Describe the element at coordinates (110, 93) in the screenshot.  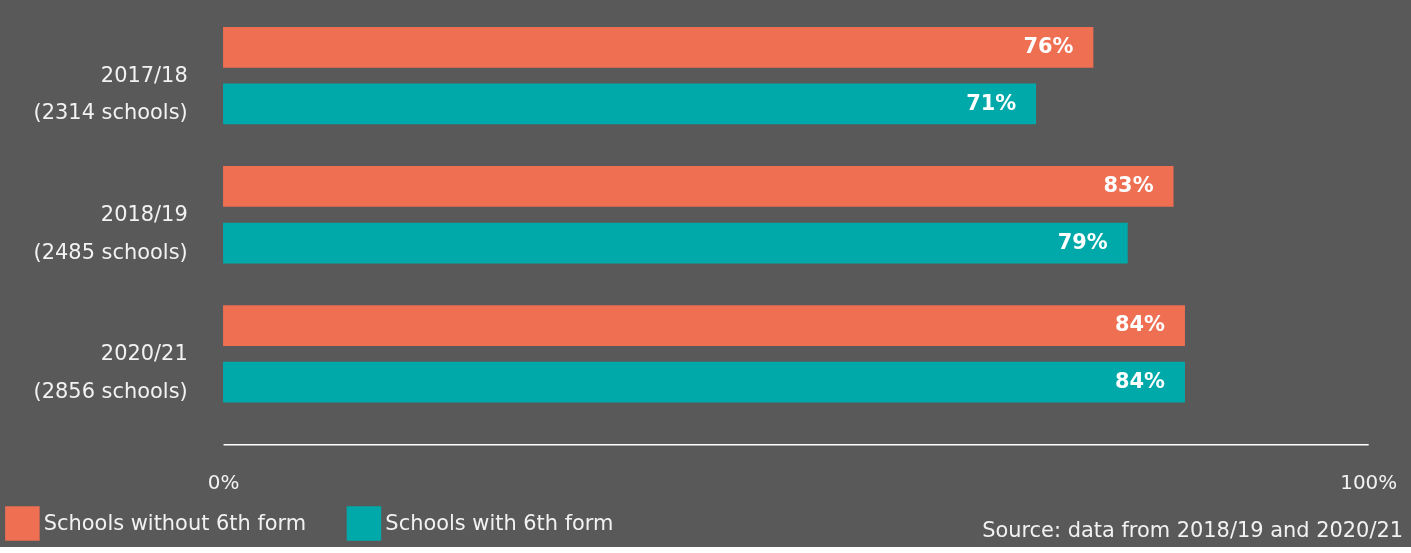
I see `y-tick-label: 2017/18 (2314 schools)` at that location.